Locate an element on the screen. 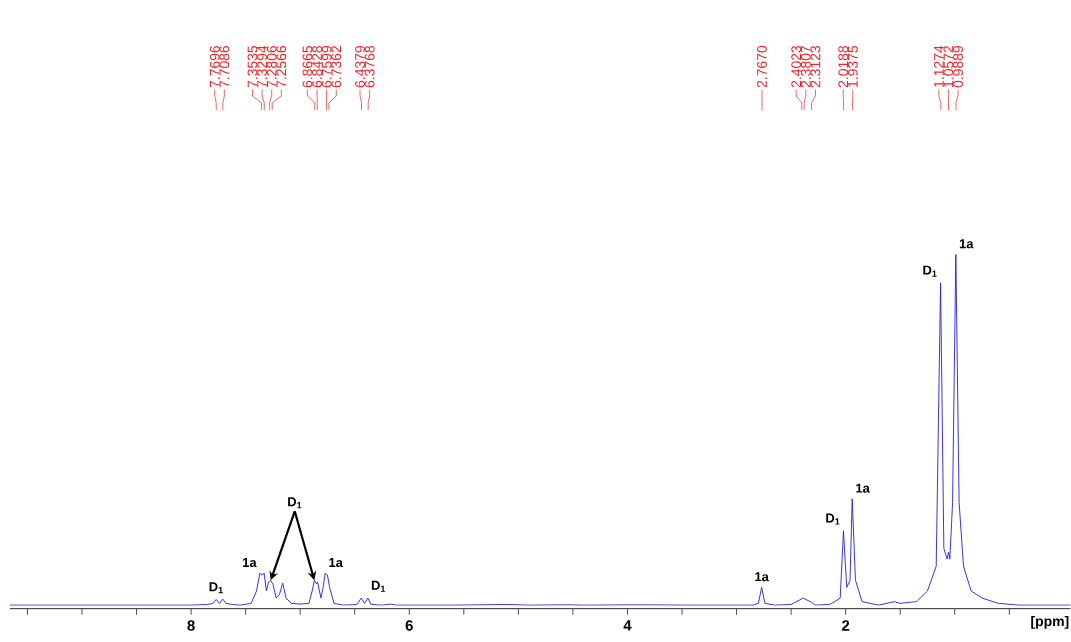 Image resolution: width=1071 pixels, height=642 pixels. annotation: 6.7362 is located at coordinates (336, 67).